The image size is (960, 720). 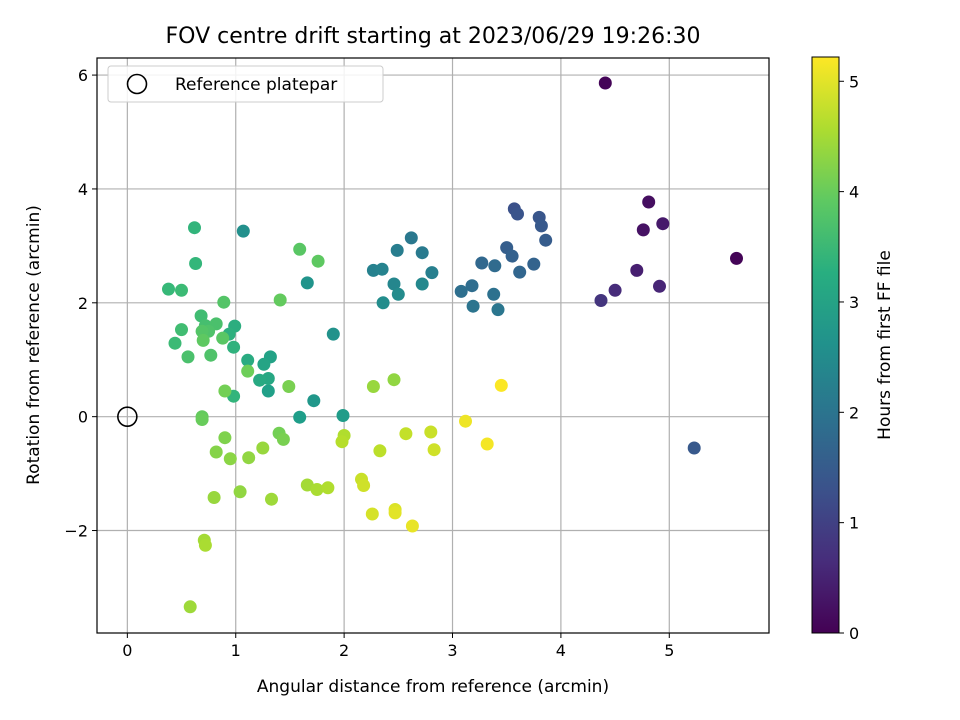 I want to click on y-axis-ticks: −2 0 2 4 6, so click(x=80, y=303).